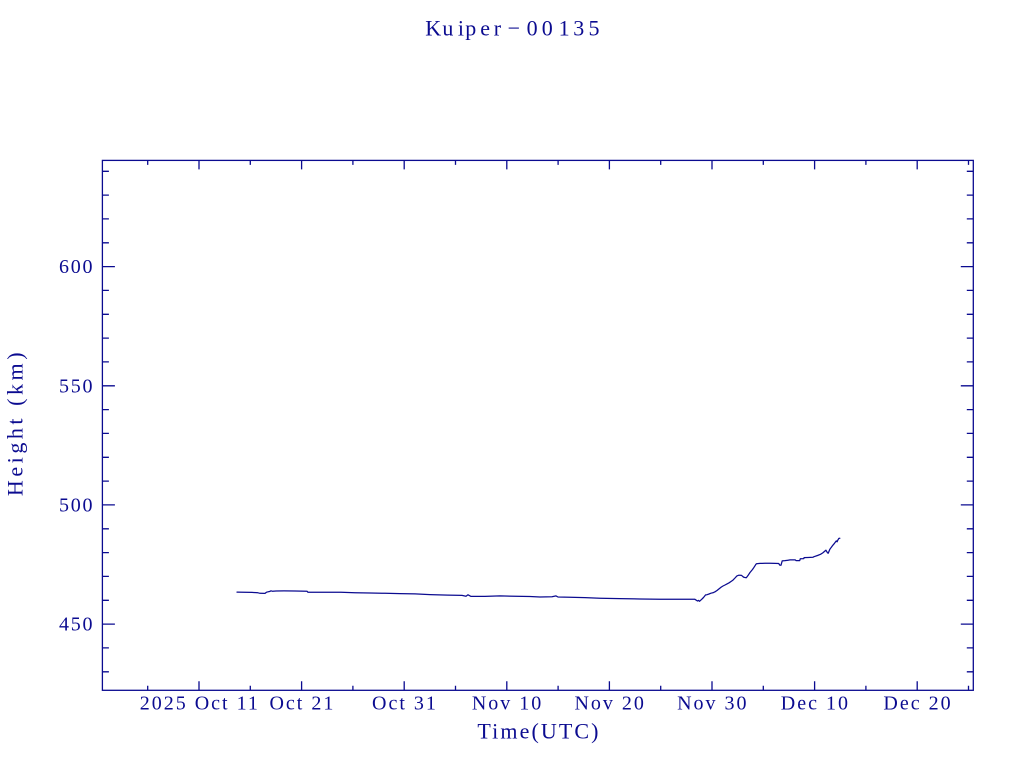  What do you see at coordinates (512, 28) in the screenshot?
I see `svg-text: Kuiper−00135` at bounding box center [512, 28].